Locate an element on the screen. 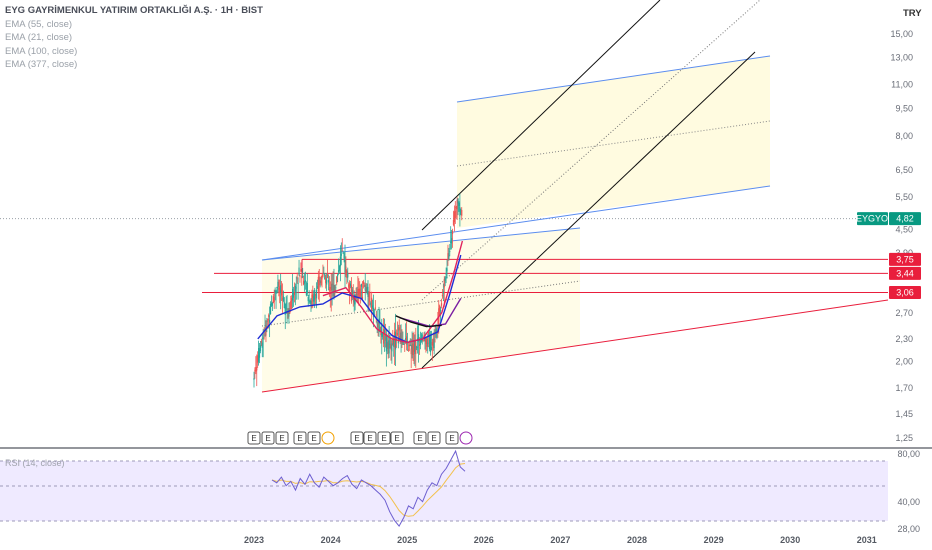 This screenshot has width=932, height=550. year-tick: 2031 is located at coordinates (867, 540).